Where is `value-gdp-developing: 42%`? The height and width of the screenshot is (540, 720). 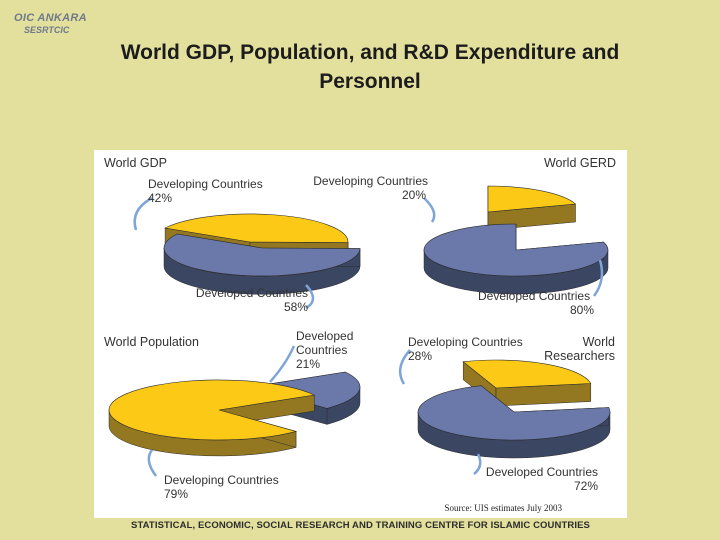 value-gdp-developing: 42% is located at coordinates (160, 198).